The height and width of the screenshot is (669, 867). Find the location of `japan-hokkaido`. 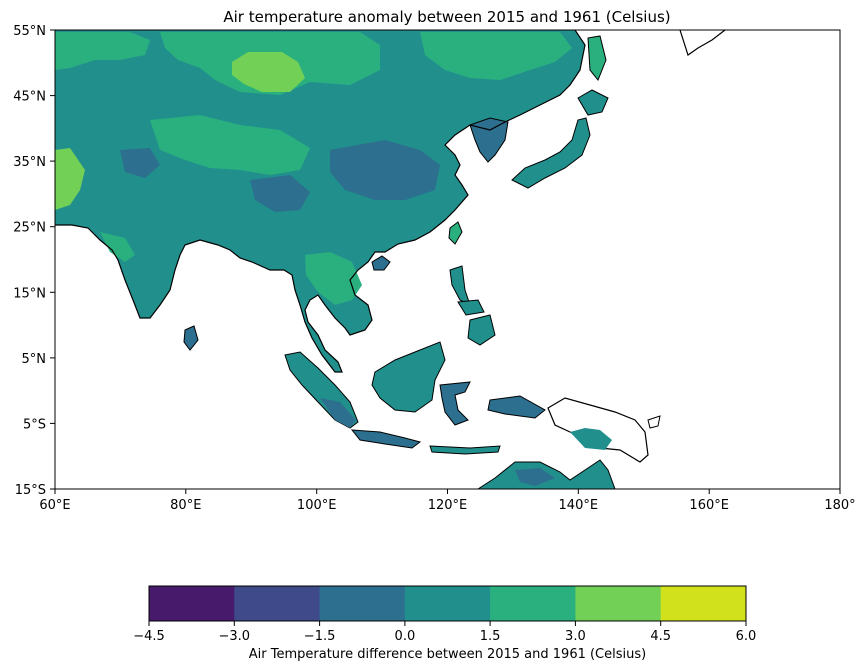

japan-hokkaido is located at coordinates (593, 102).